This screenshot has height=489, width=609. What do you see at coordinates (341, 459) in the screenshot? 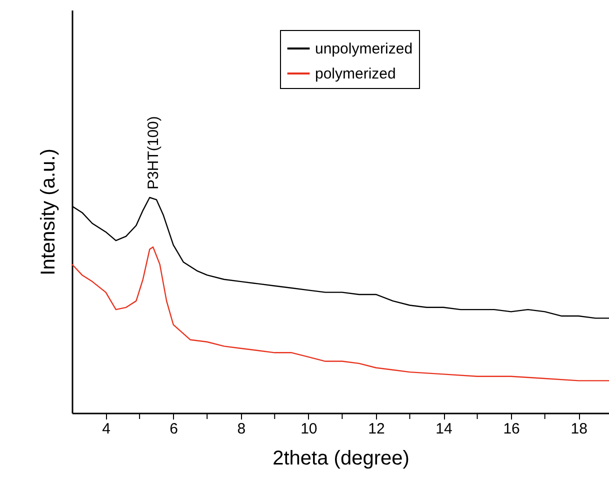
I see `x-axis-title: 2theta (degree)` at bounding box center [341, 459].